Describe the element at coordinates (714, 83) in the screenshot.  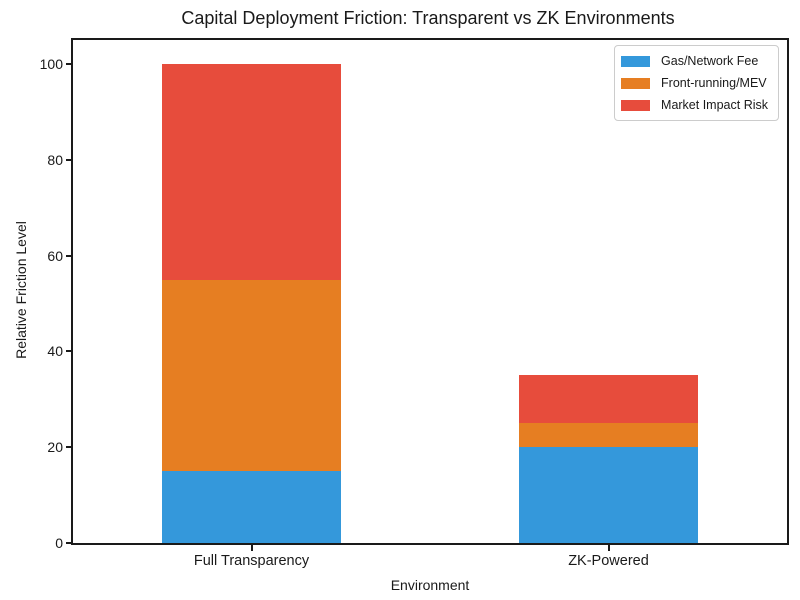
I see `legend-label: Front-running/MEV` at that location.